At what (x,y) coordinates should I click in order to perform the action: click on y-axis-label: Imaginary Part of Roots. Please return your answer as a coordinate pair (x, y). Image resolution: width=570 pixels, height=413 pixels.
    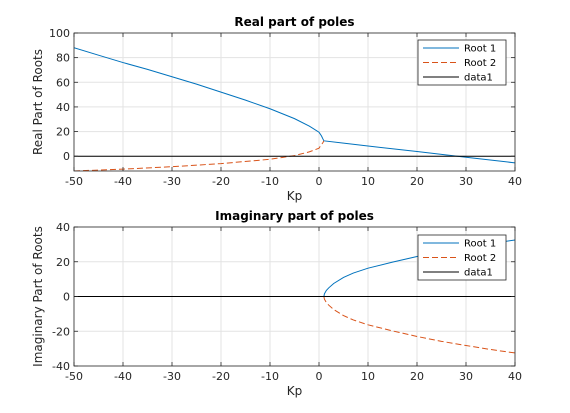
    Looking at the image, I should click on (38, 296).